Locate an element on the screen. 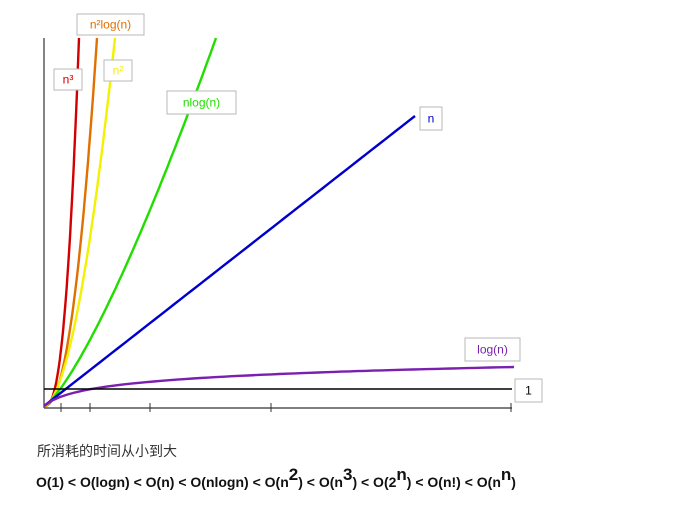  series-label-nlogn: nlog(n) is located at coordinates (201, 102).